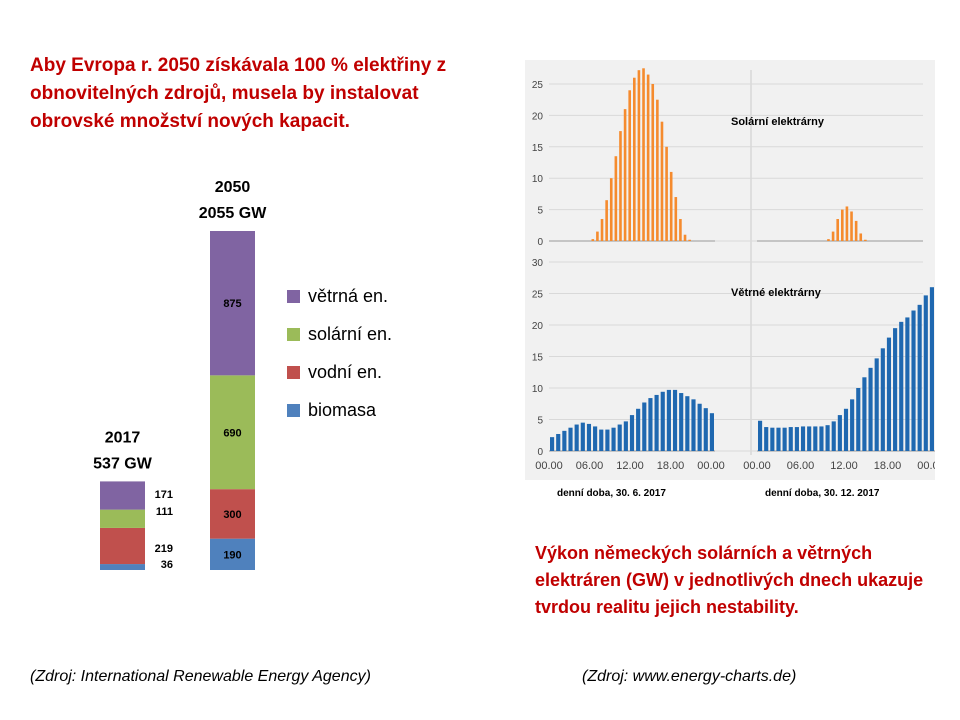 The image size is (960, 720). I want to click on histogram-title: Větrné elektrárny, so click(776, 293).